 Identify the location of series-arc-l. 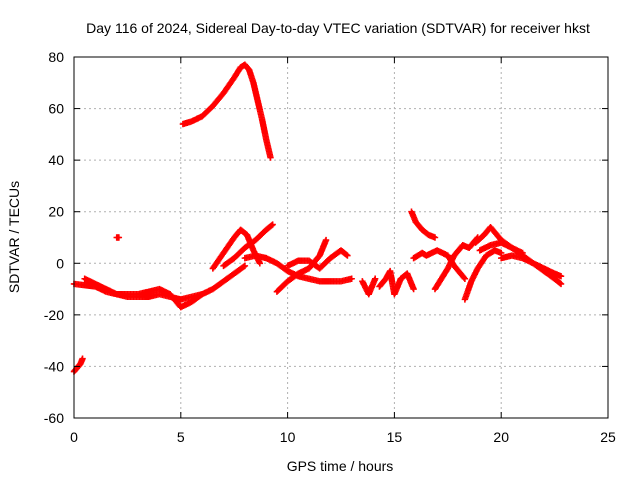
(396, 282).